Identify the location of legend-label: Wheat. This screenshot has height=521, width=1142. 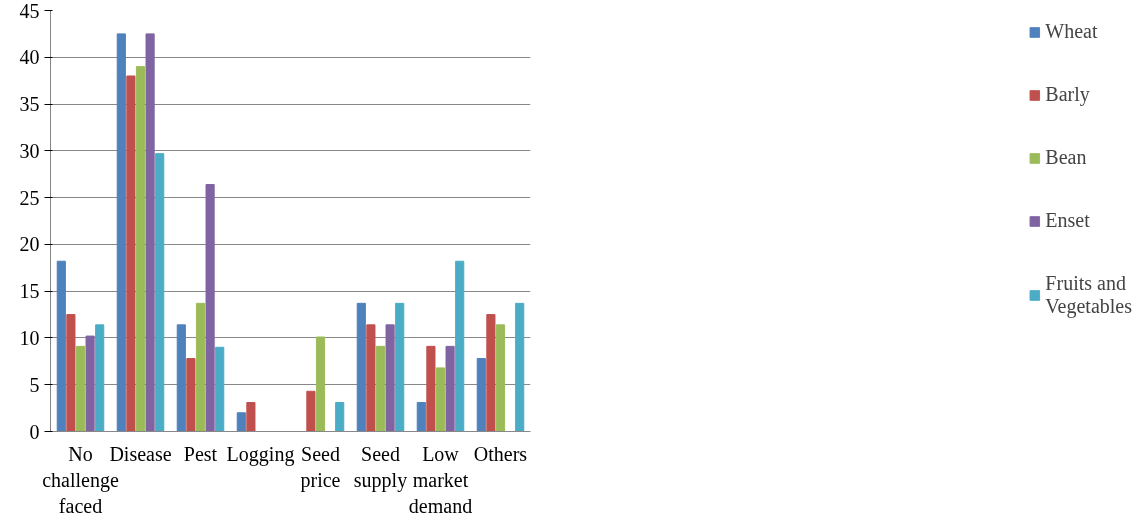
(1071, 31).